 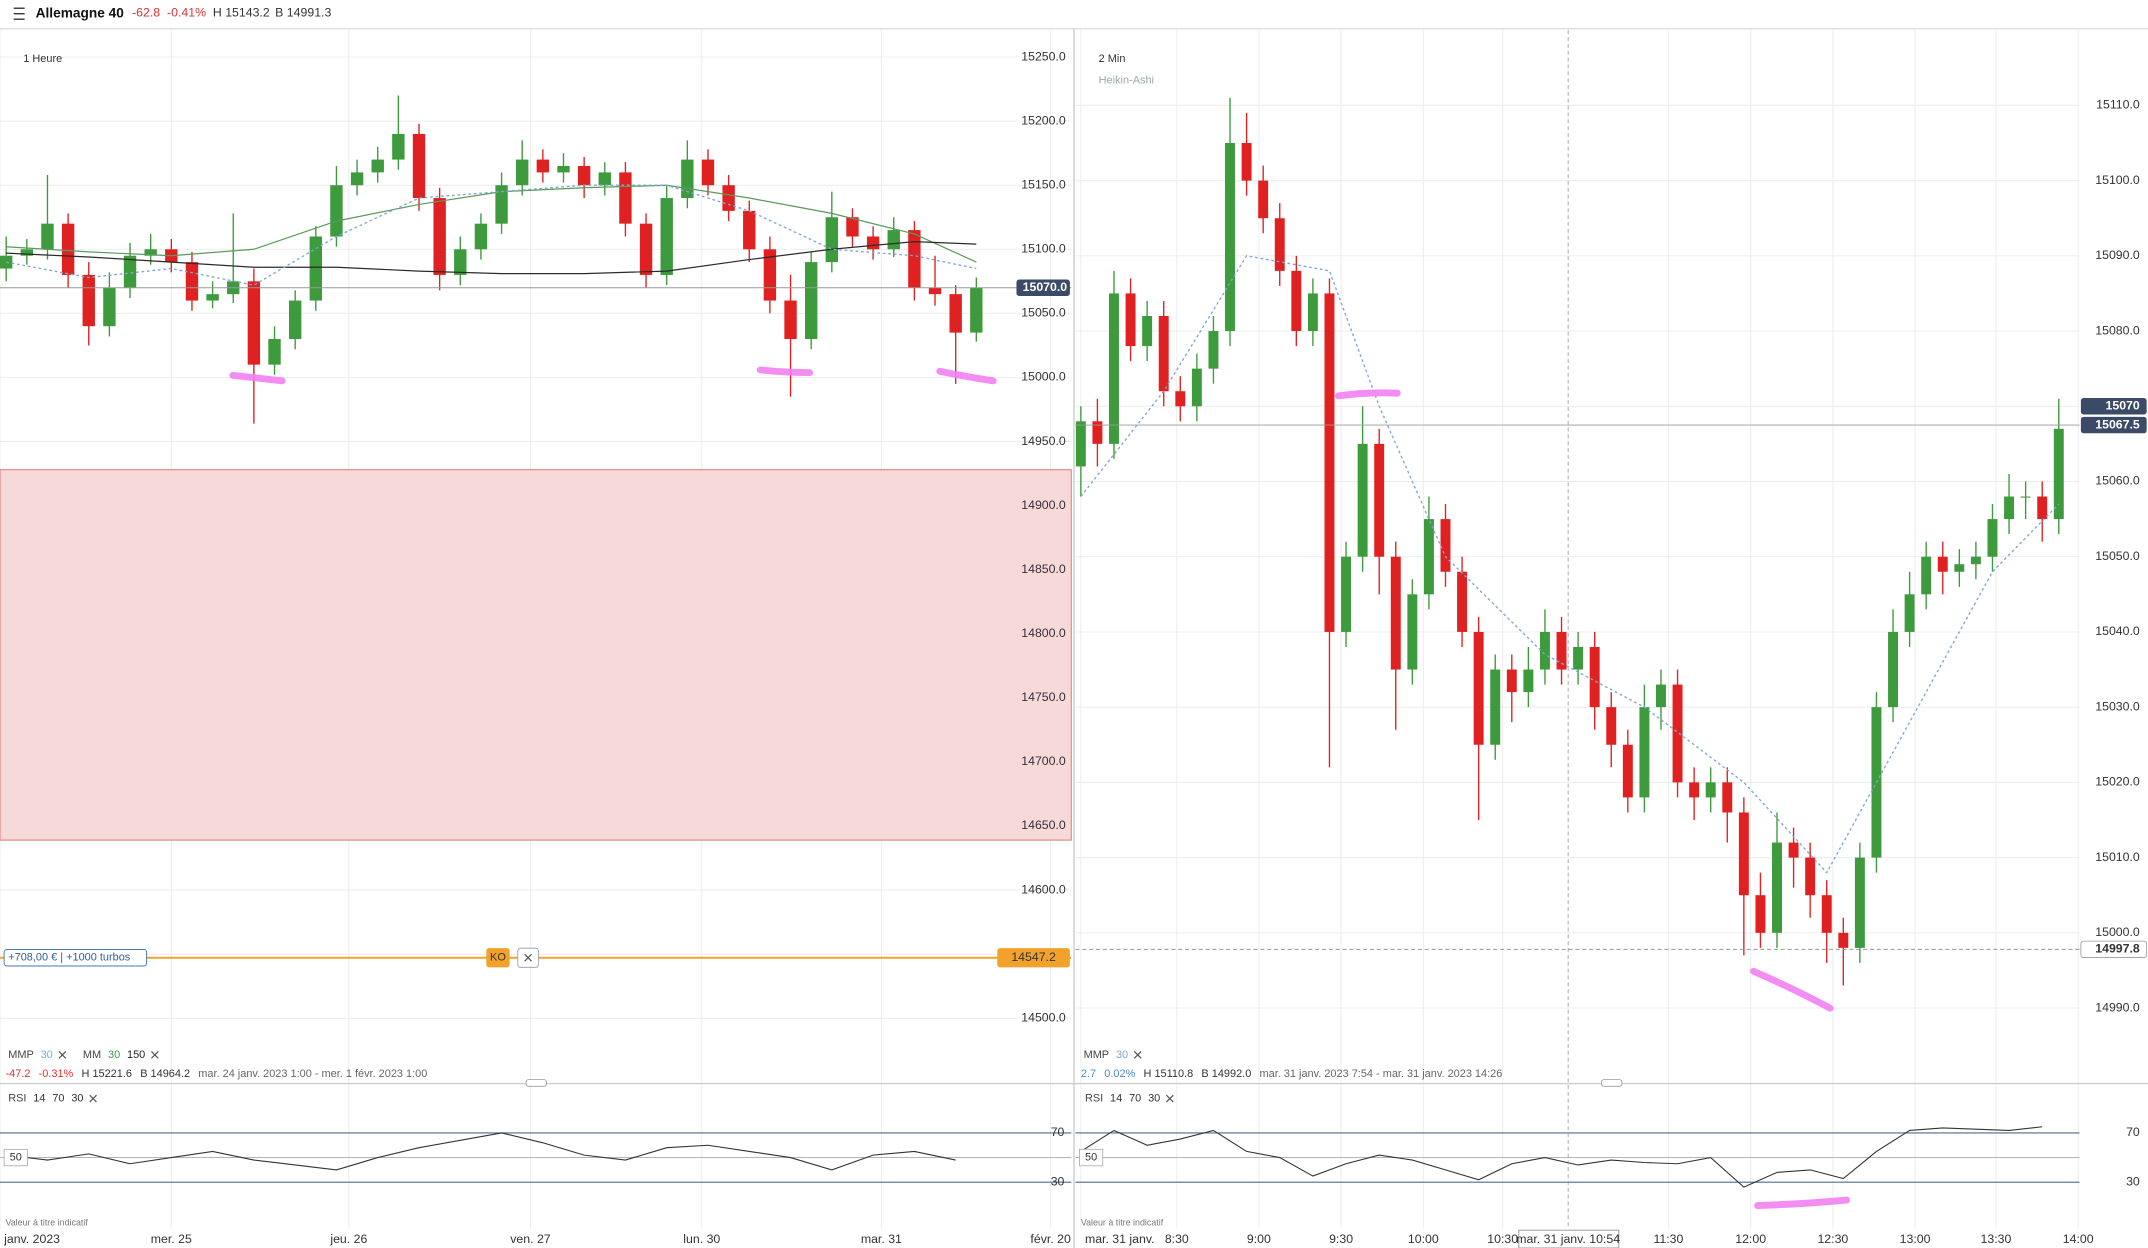 What do you see at coordinates (1568, 1239) in the screenshot?
I see `crosshair-label: mar. 31 janv. 10:54` at bounding box center [1568, 1239].